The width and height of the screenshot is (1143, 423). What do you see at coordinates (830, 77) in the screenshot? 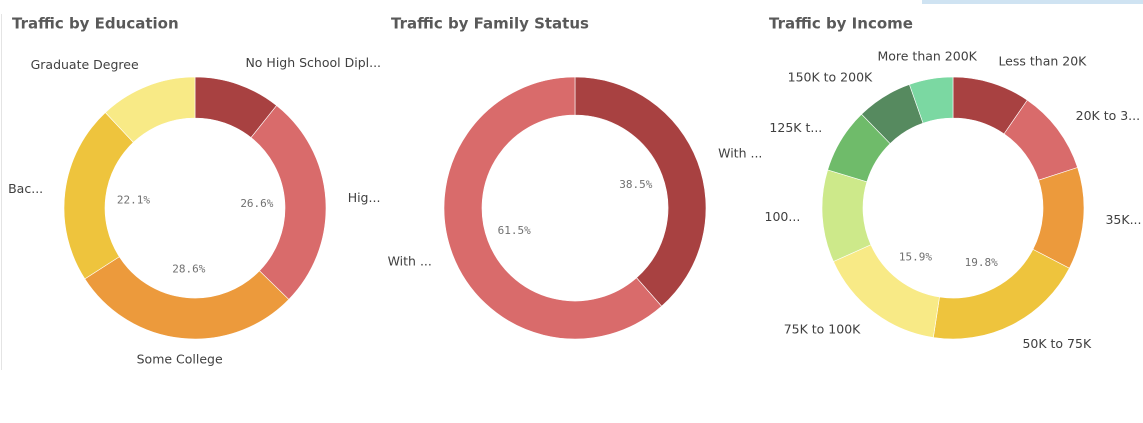
I see `category-label: 150K to 200K` at bounding box center [830, 77].